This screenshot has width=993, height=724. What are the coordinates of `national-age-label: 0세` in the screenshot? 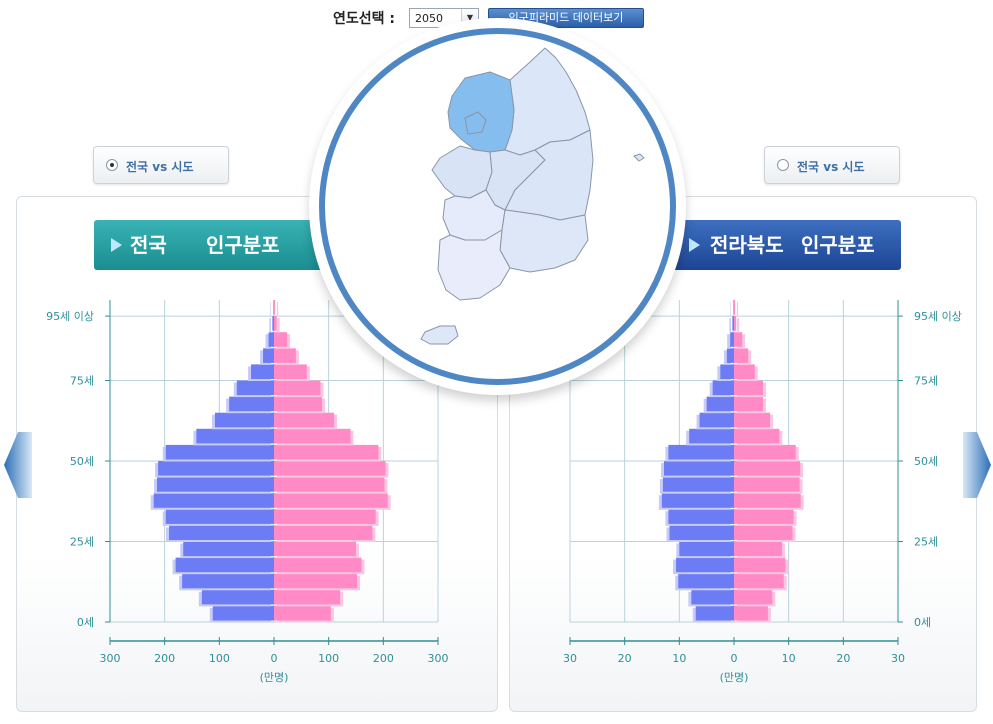 It's located at (85, 622).